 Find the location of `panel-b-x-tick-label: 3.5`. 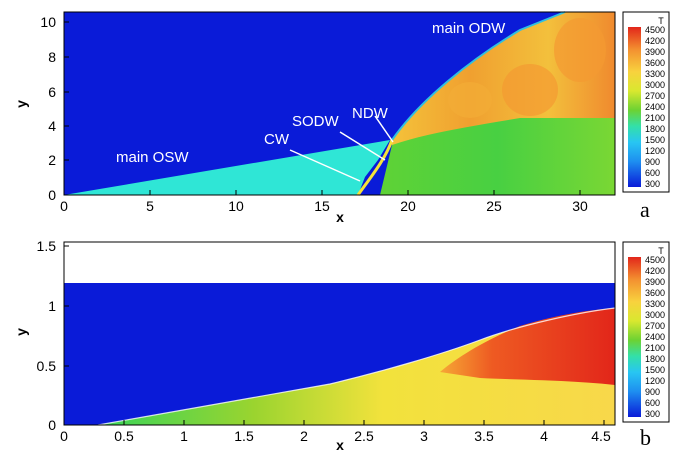

panel-b-x-tick-label: 3.5 is located at coordinates (484, 436).